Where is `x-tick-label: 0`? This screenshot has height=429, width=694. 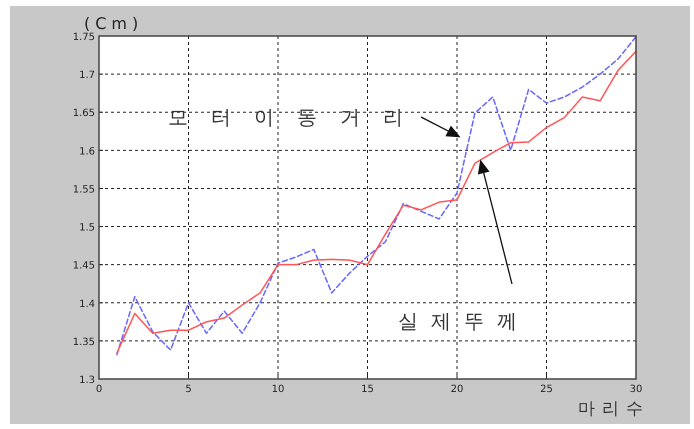 x-tick-label: 0 is located at coordinates (99, 389).